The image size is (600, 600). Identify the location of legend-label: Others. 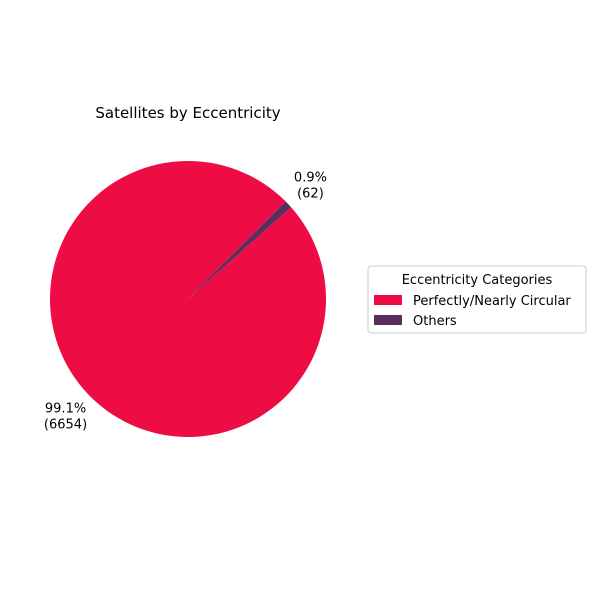
(435, 321).